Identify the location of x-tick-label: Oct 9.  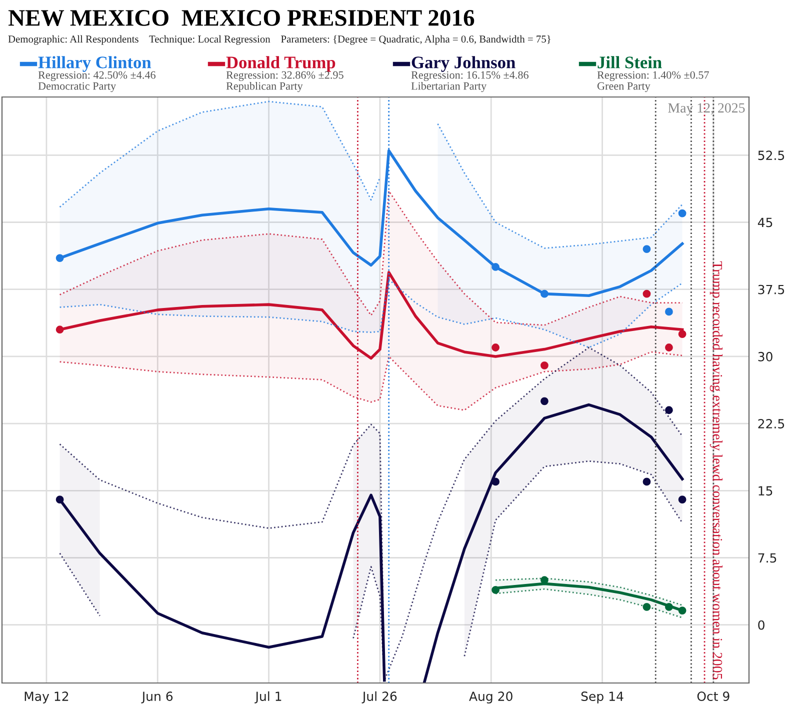
(713, 697).